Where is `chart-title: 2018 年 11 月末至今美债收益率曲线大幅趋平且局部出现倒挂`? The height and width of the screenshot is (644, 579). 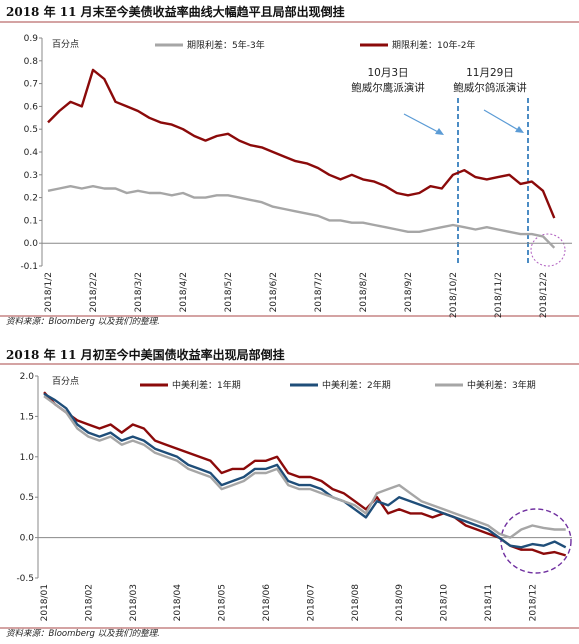
chart-title: 2018 年 11 月末至今美债收益率曲线大幅趋平且局部出现倒挂 is located at coordinates (175, 11).